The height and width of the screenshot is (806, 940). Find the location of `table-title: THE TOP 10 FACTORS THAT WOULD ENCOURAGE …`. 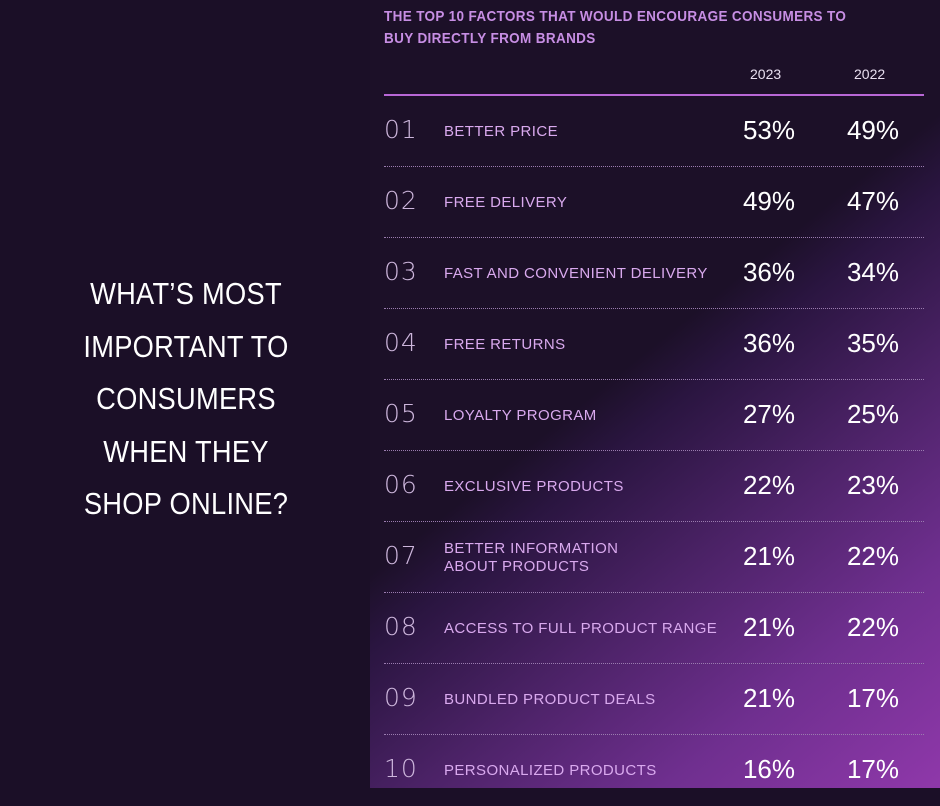

table-title: THE TOP 10 FACTORS THAT WOULD ENCOURAGE … is located at coordinates (615, 27).